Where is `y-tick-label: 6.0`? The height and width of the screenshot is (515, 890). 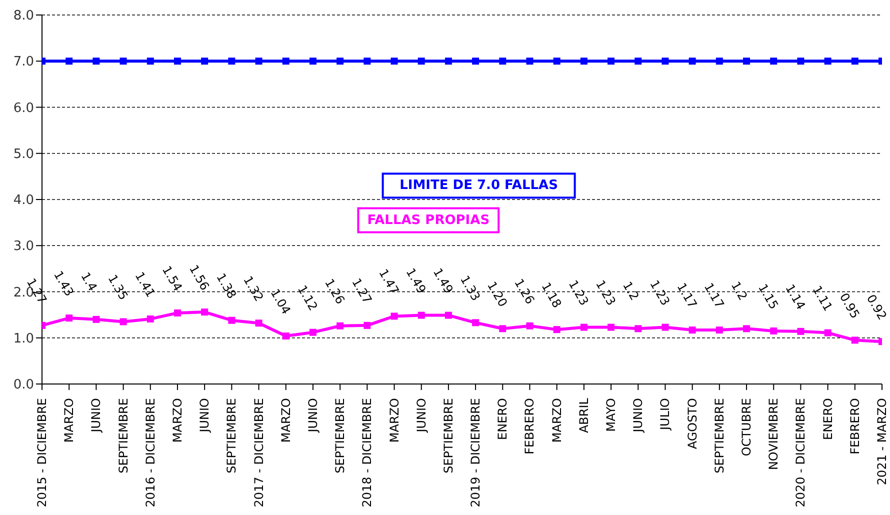
y-tick-label: 6.0 is located at coordinates (23, 108).